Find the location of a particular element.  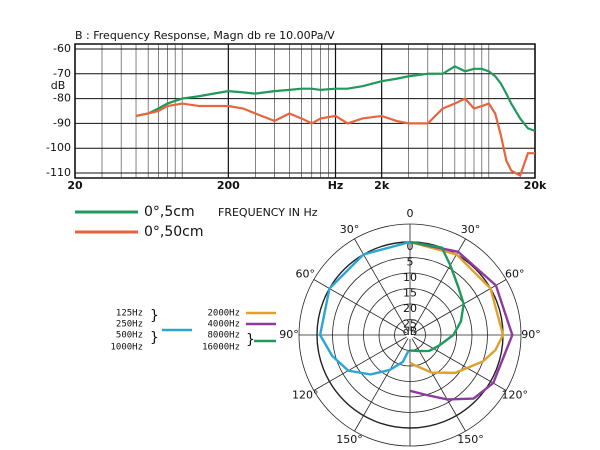

y-tick-label: -70 is located at coordinates (62, 73).